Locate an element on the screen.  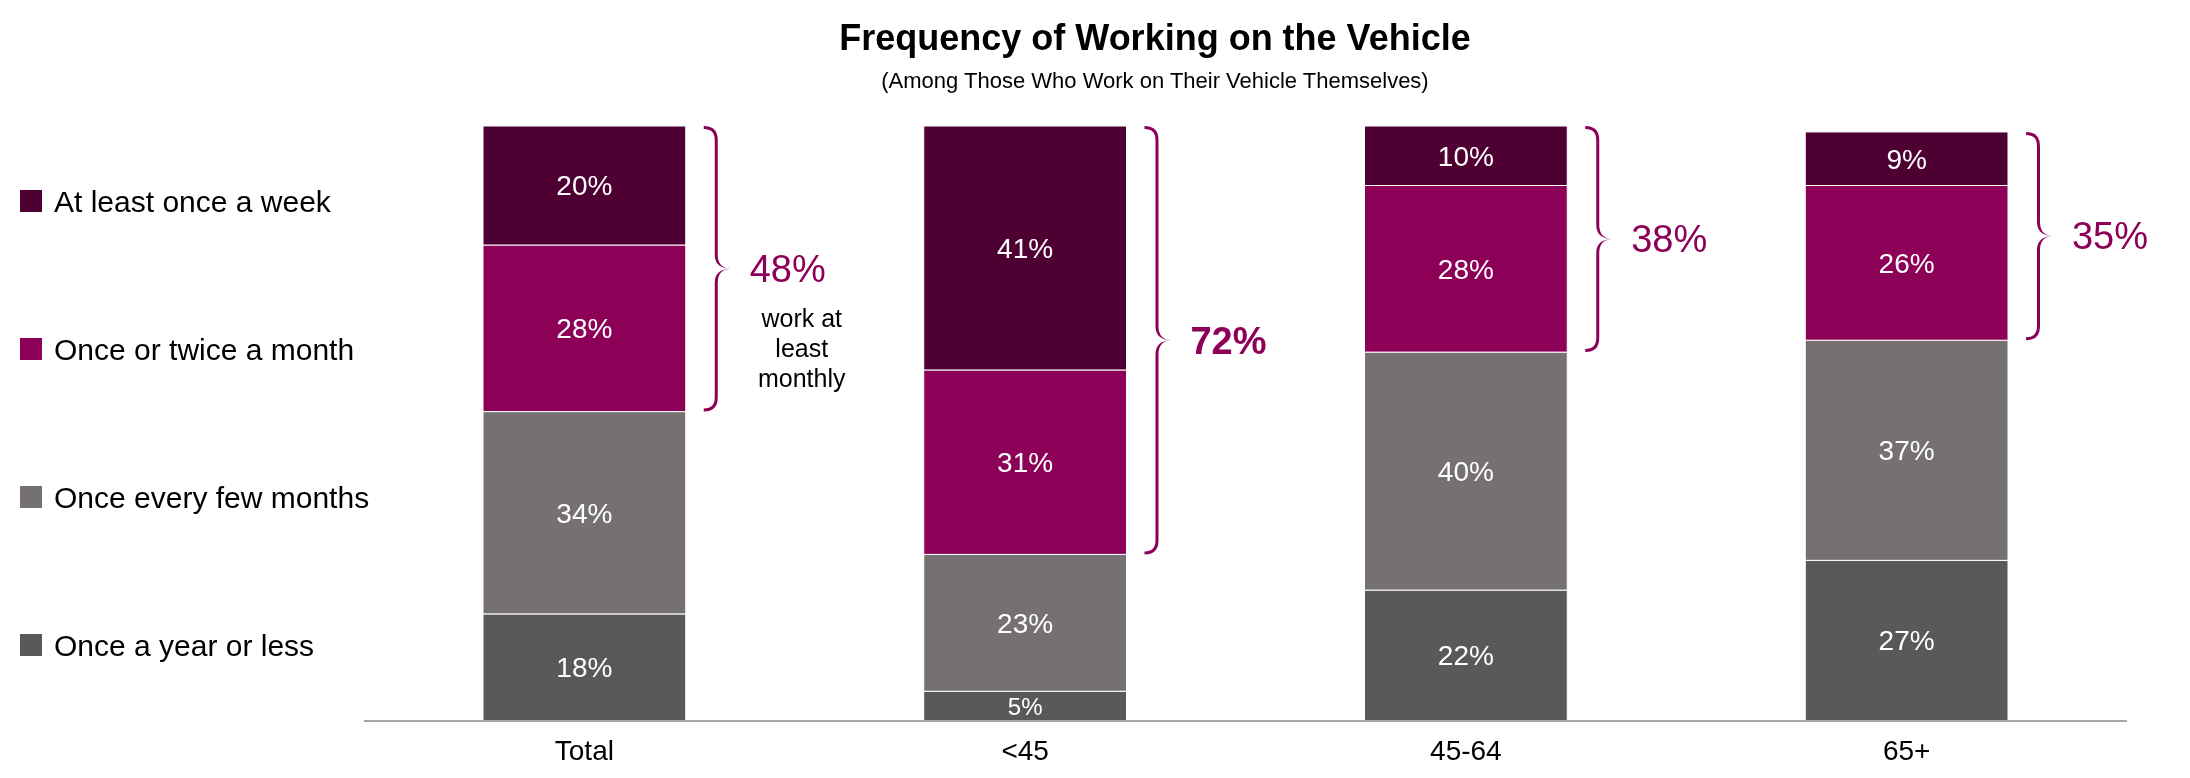
data-label: 27% is located at coordinates (1906, 641).